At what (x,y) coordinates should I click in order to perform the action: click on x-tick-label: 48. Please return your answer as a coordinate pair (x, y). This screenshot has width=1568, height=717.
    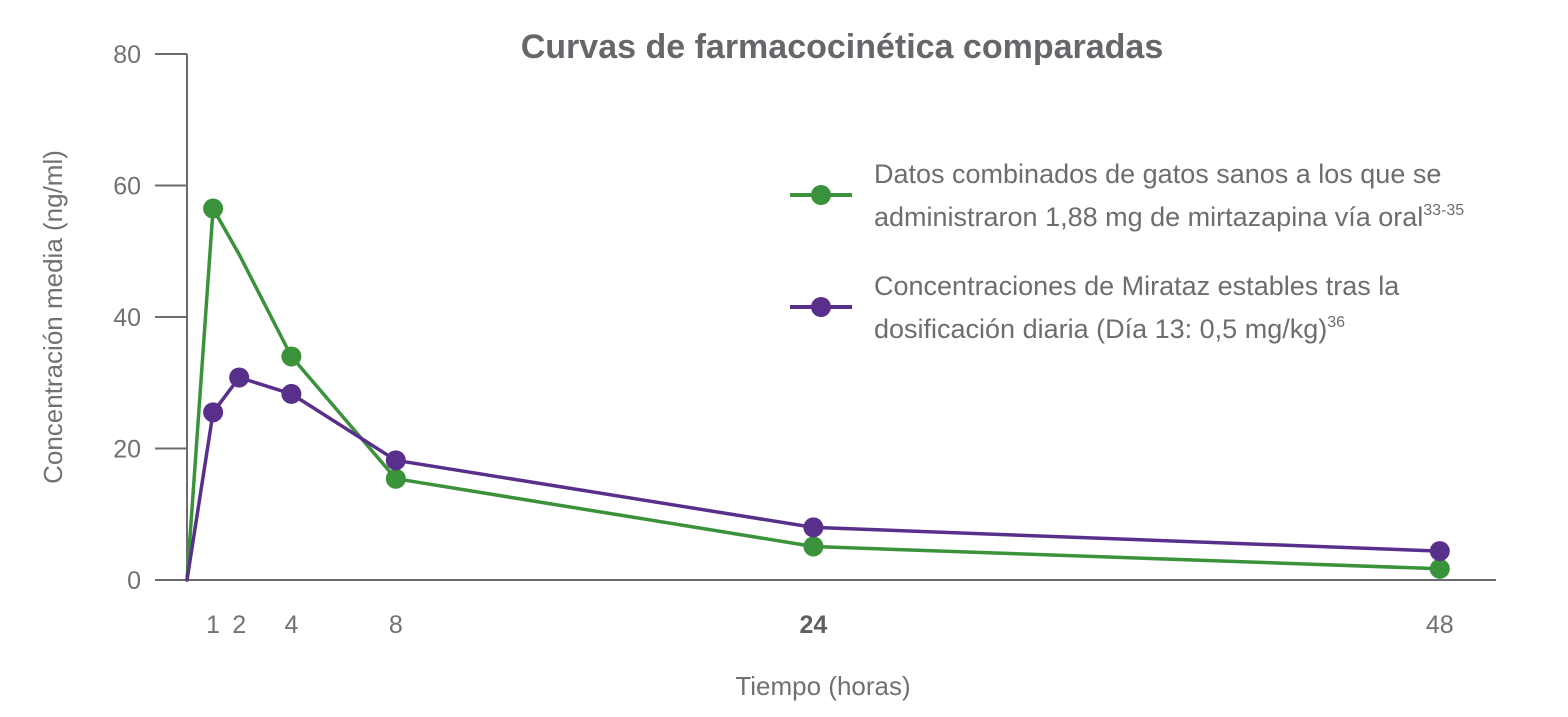
    Looking at the image, I should click on (1440, 625).